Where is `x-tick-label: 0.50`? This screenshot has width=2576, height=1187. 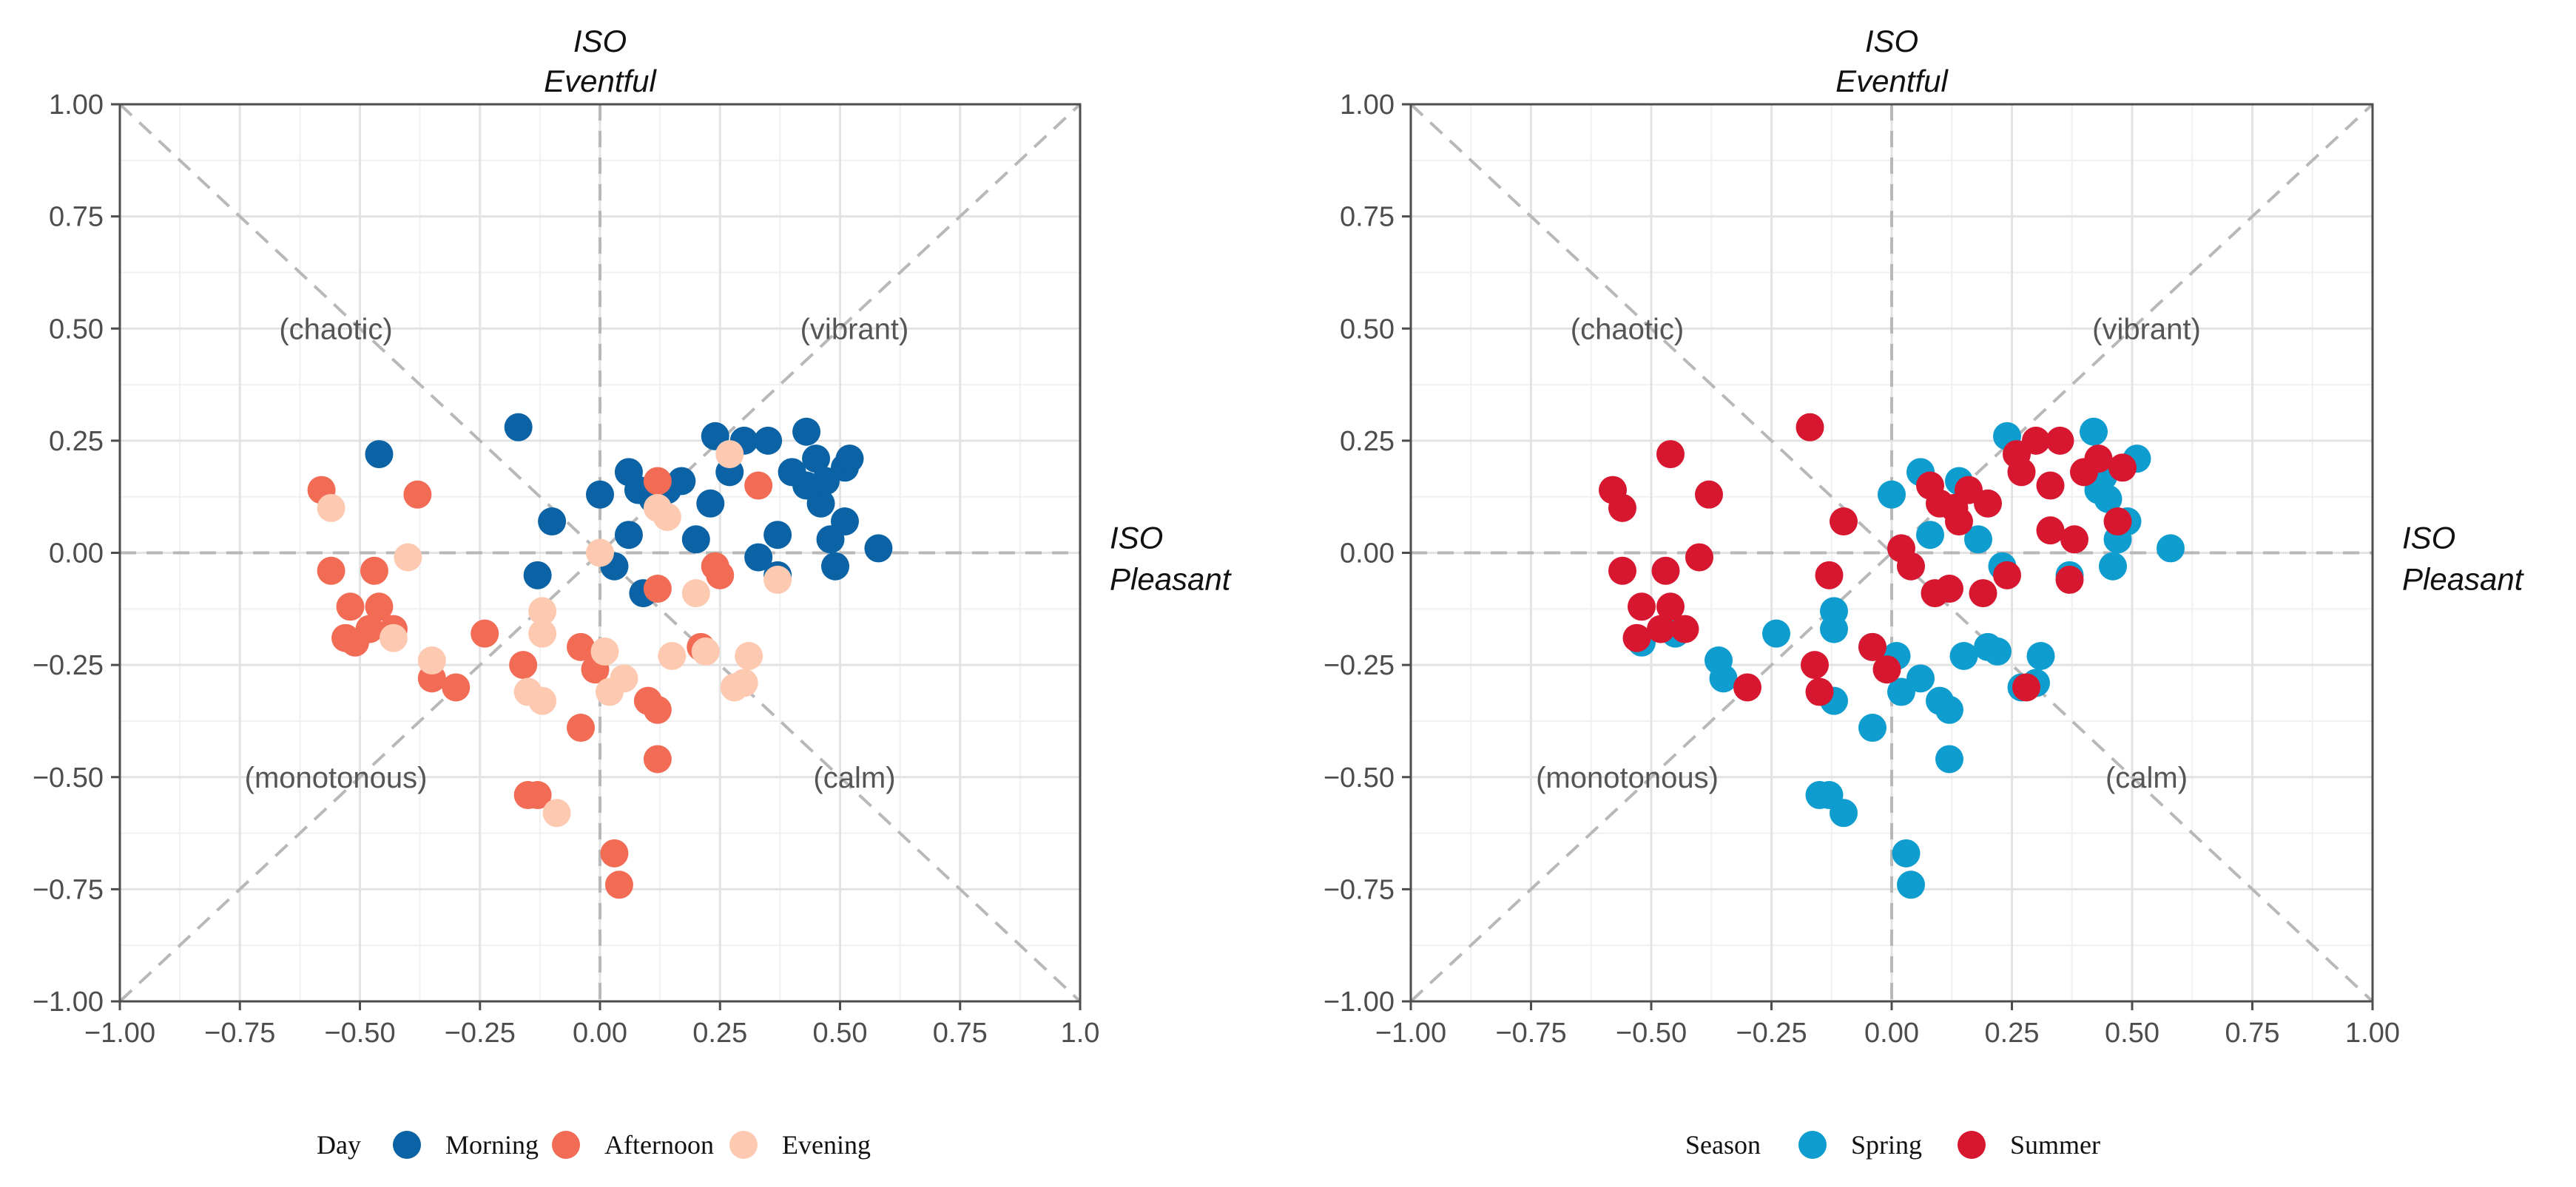
x-tick-label: 0.50 is located at coordinates (840, 1033).